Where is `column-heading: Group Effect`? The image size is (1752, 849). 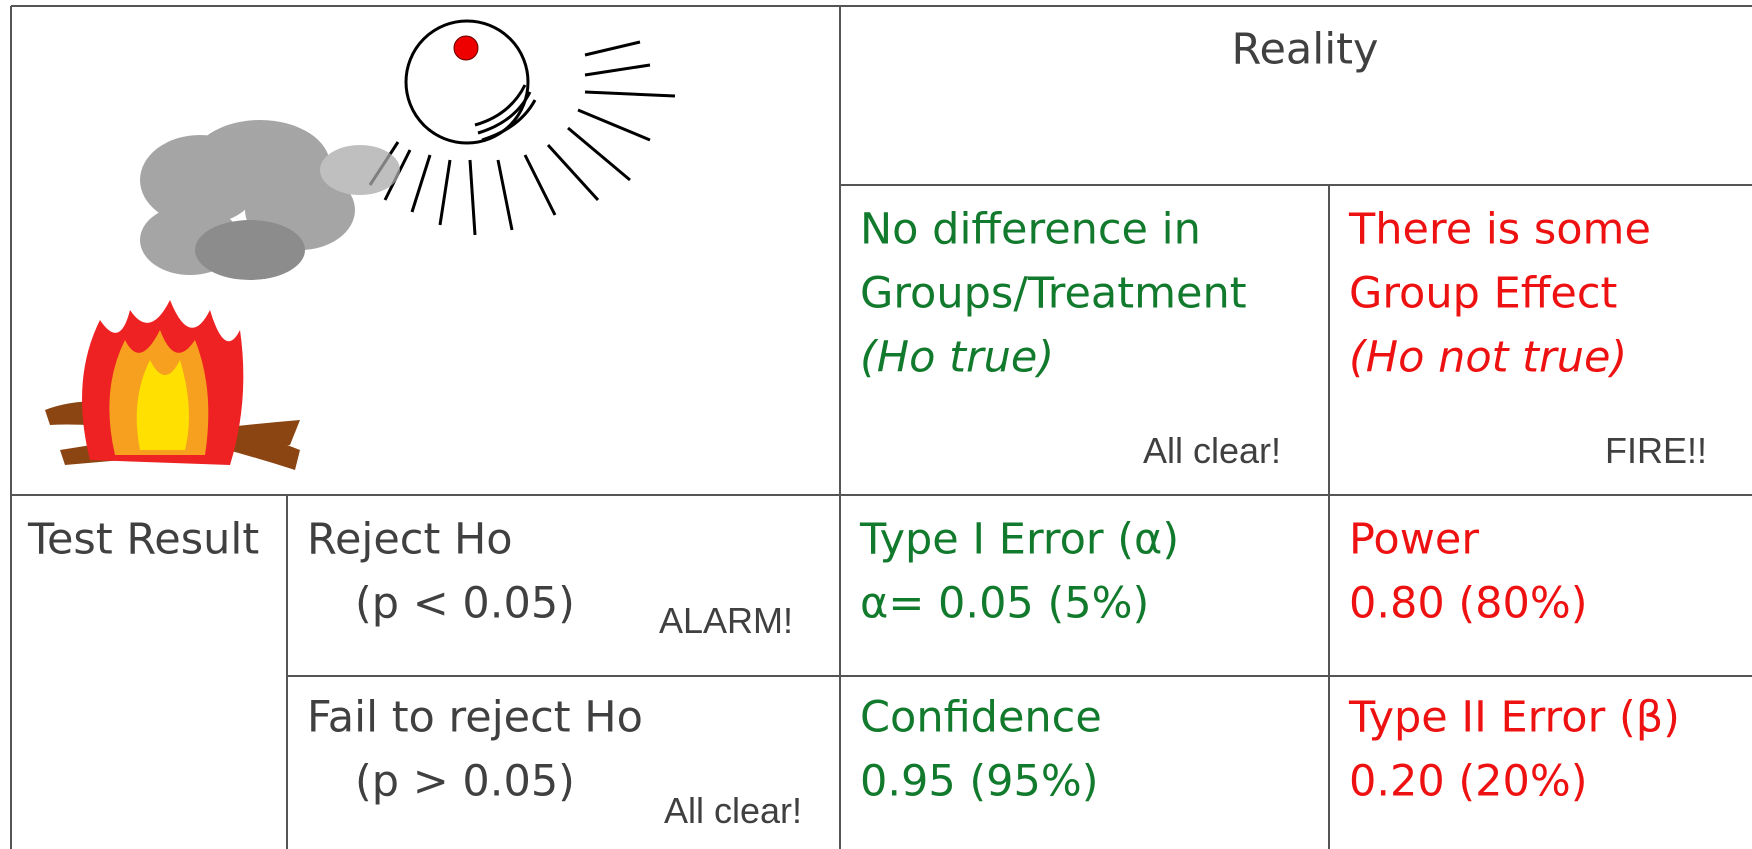 column-heading: Group Effect is located at coordinates (1483, 293).